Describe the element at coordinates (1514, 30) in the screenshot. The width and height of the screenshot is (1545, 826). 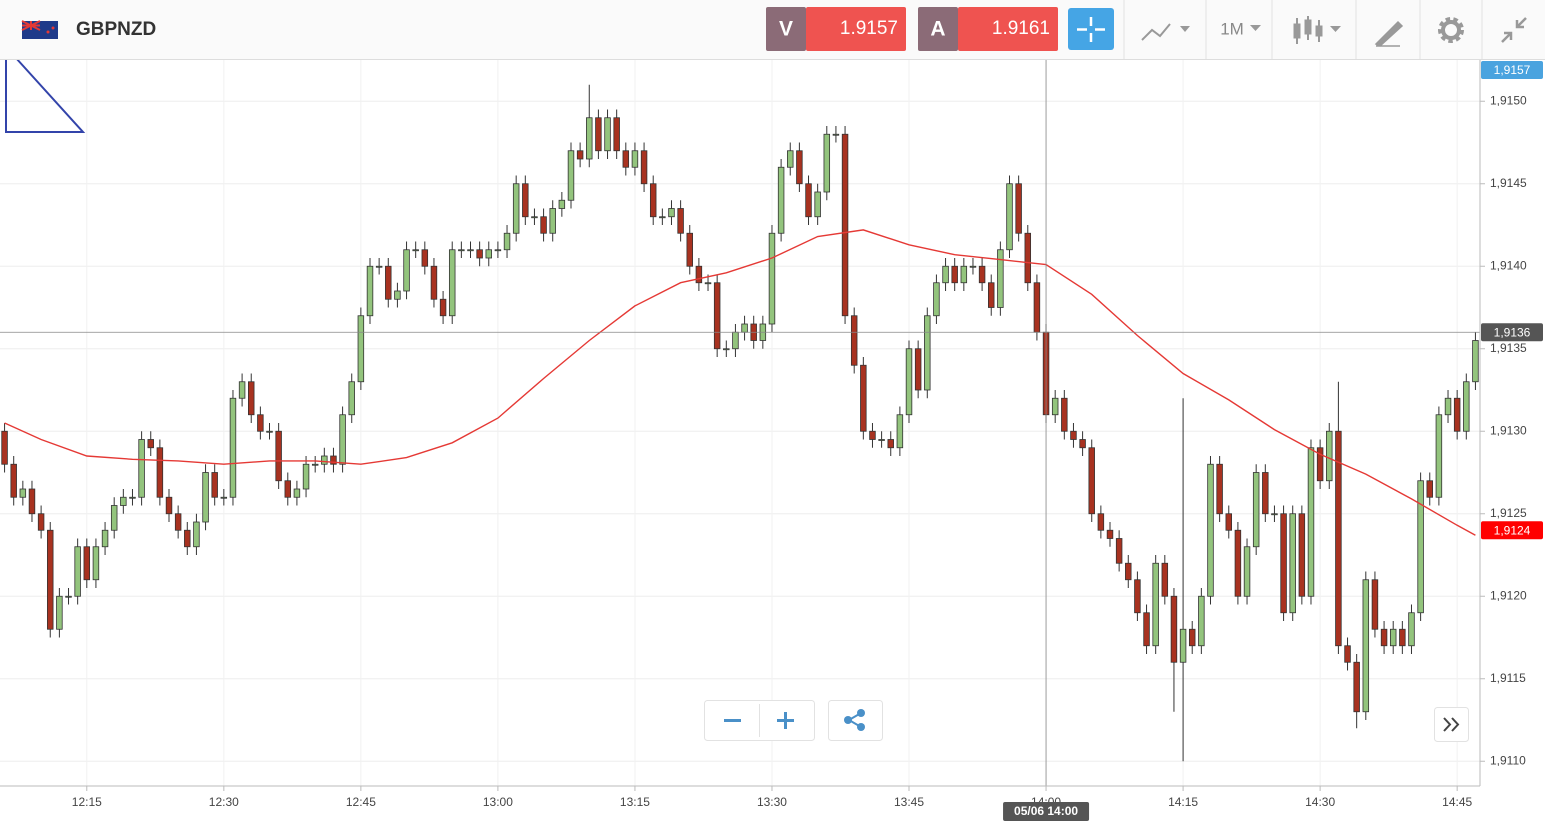
I see `collapse-button` at that location.